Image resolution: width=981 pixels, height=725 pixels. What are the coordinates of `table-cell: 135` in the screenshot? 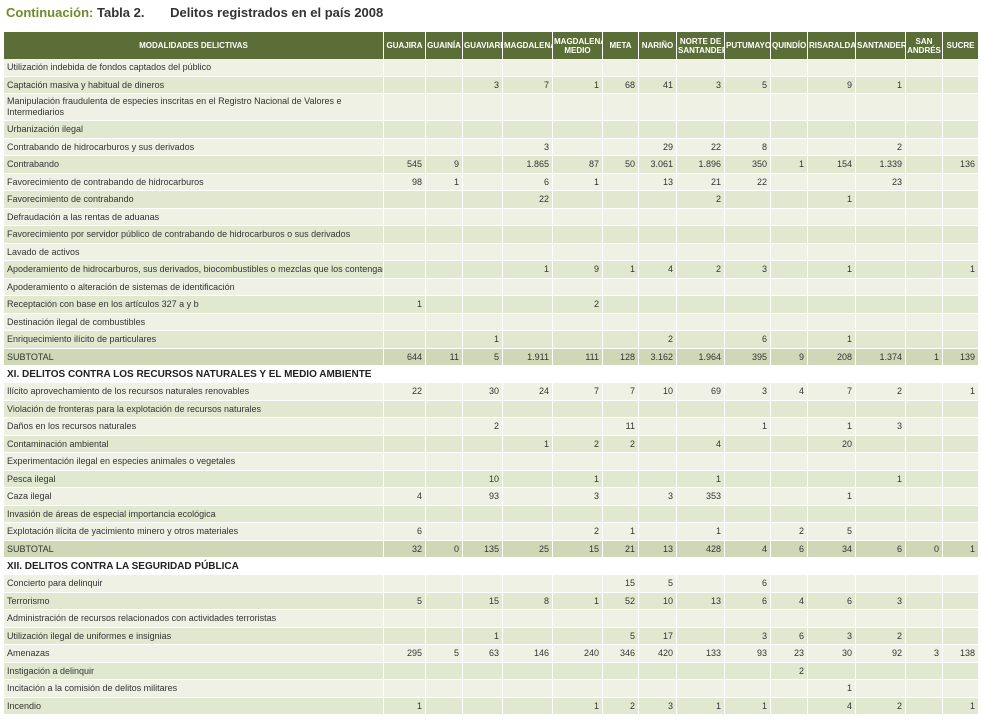 It's located at (483, 549).